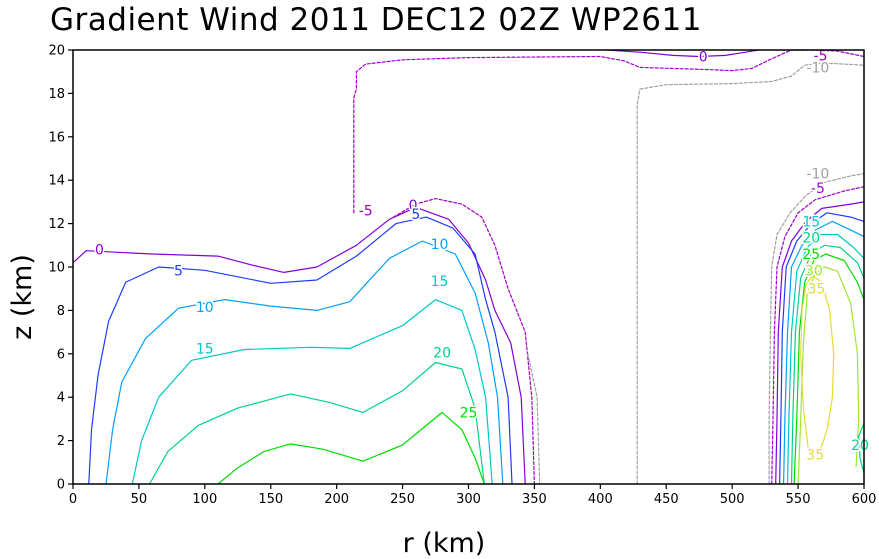 The height and width of the screenshot is (559, 879). Describe the element at coordinates (864, 499) in the screenshot. I see `x-tick-label-12: 600` at that location.